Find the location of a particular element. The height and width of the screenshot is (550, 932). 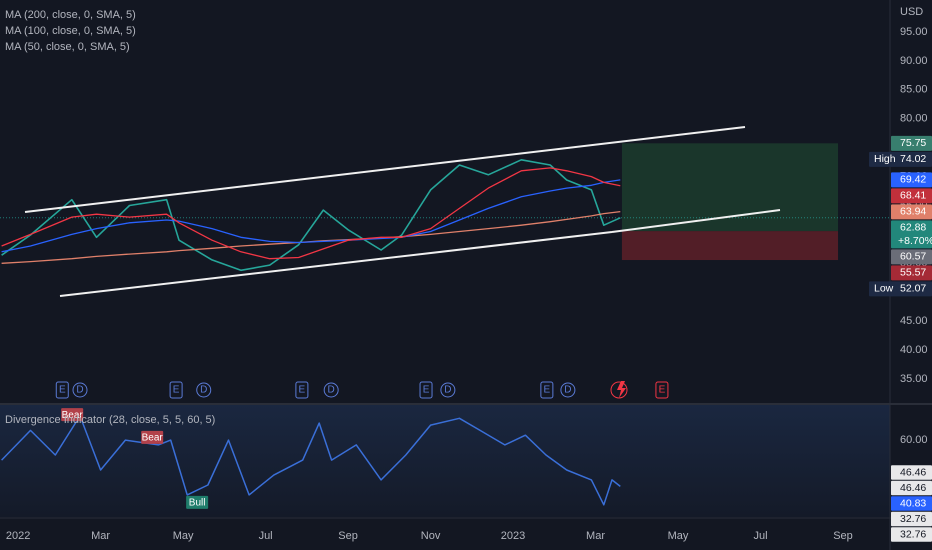

price-badge-label: 62.88 is located at coordinates (913, 228).